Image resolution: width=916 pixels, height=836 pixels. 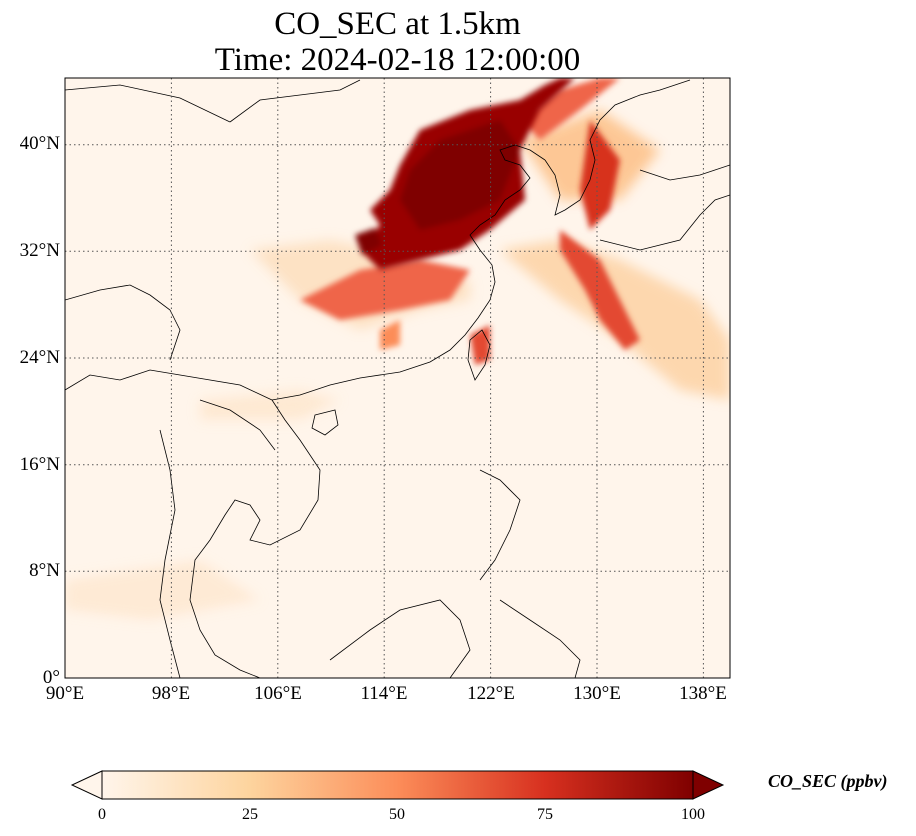 What do you see at coordinates (397, 24) in the screenshot?
I see `map-title: CO_SEC at 1.5km` at bounding box center [397, 24].